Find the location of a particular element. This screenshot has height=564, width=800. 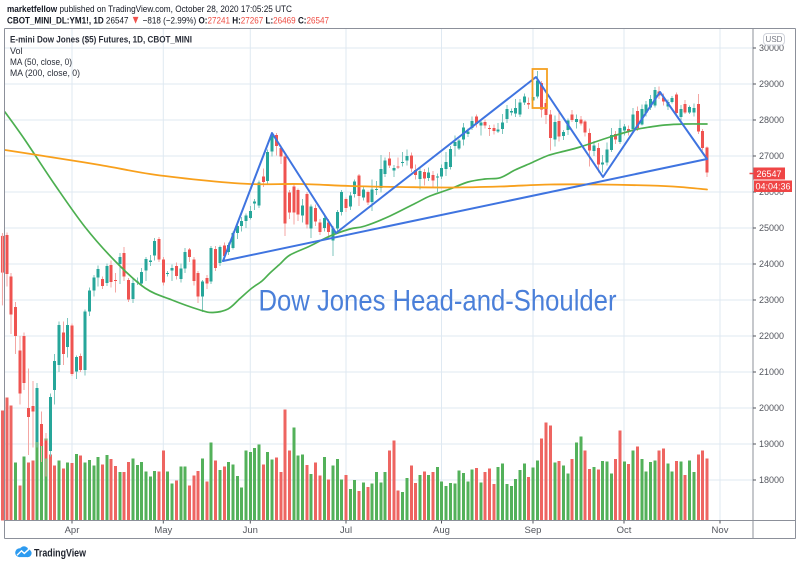

svg-text: TradingView is located at coordinates (60, 554).